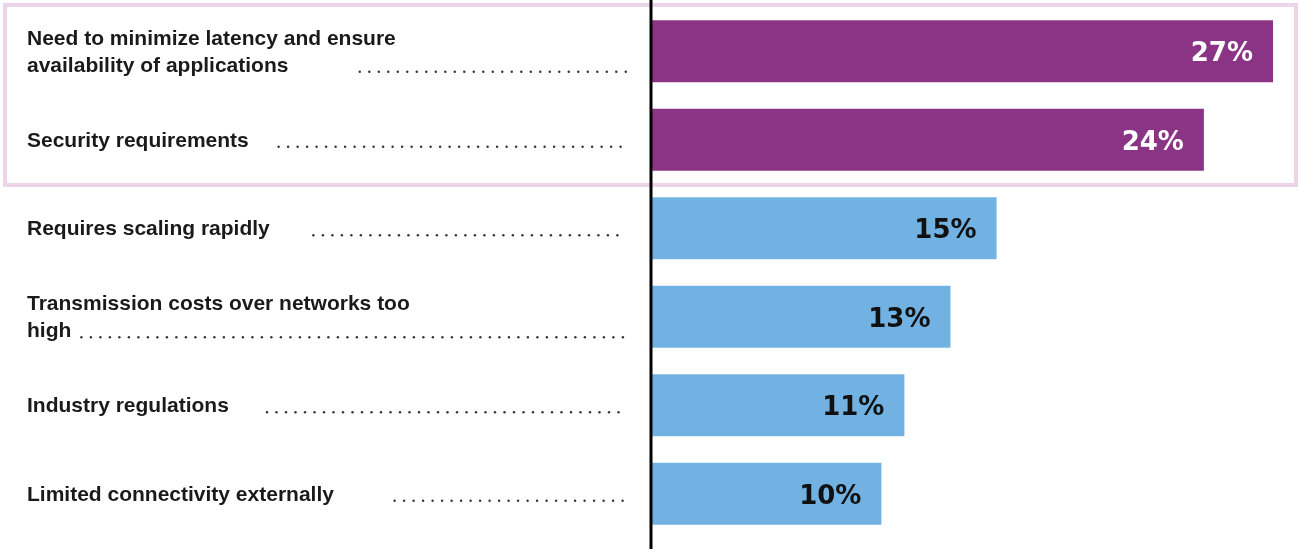  I want to click on data-label: 13%, so click(899, 317).